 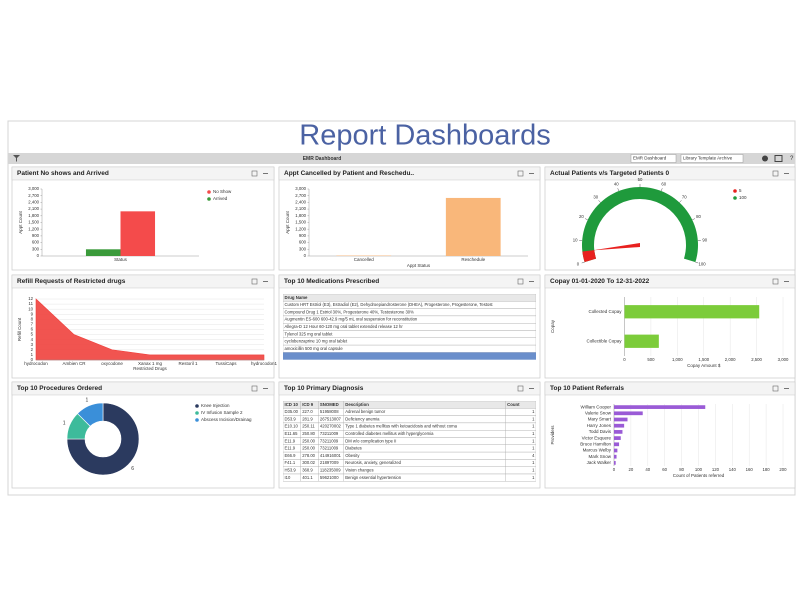 What do you see at coordinates (303, 248) in the screenshot?
I see `y-tick-label: 300` at bounding box center [303, 248].